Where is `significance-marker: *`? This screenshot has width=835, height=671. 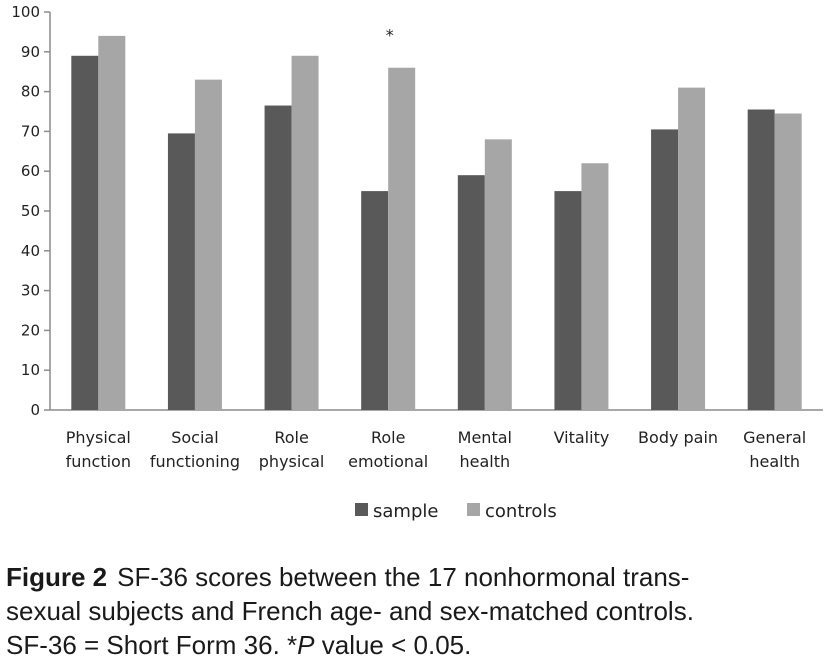
significance-marker: * is located at coordinates (390, 35).